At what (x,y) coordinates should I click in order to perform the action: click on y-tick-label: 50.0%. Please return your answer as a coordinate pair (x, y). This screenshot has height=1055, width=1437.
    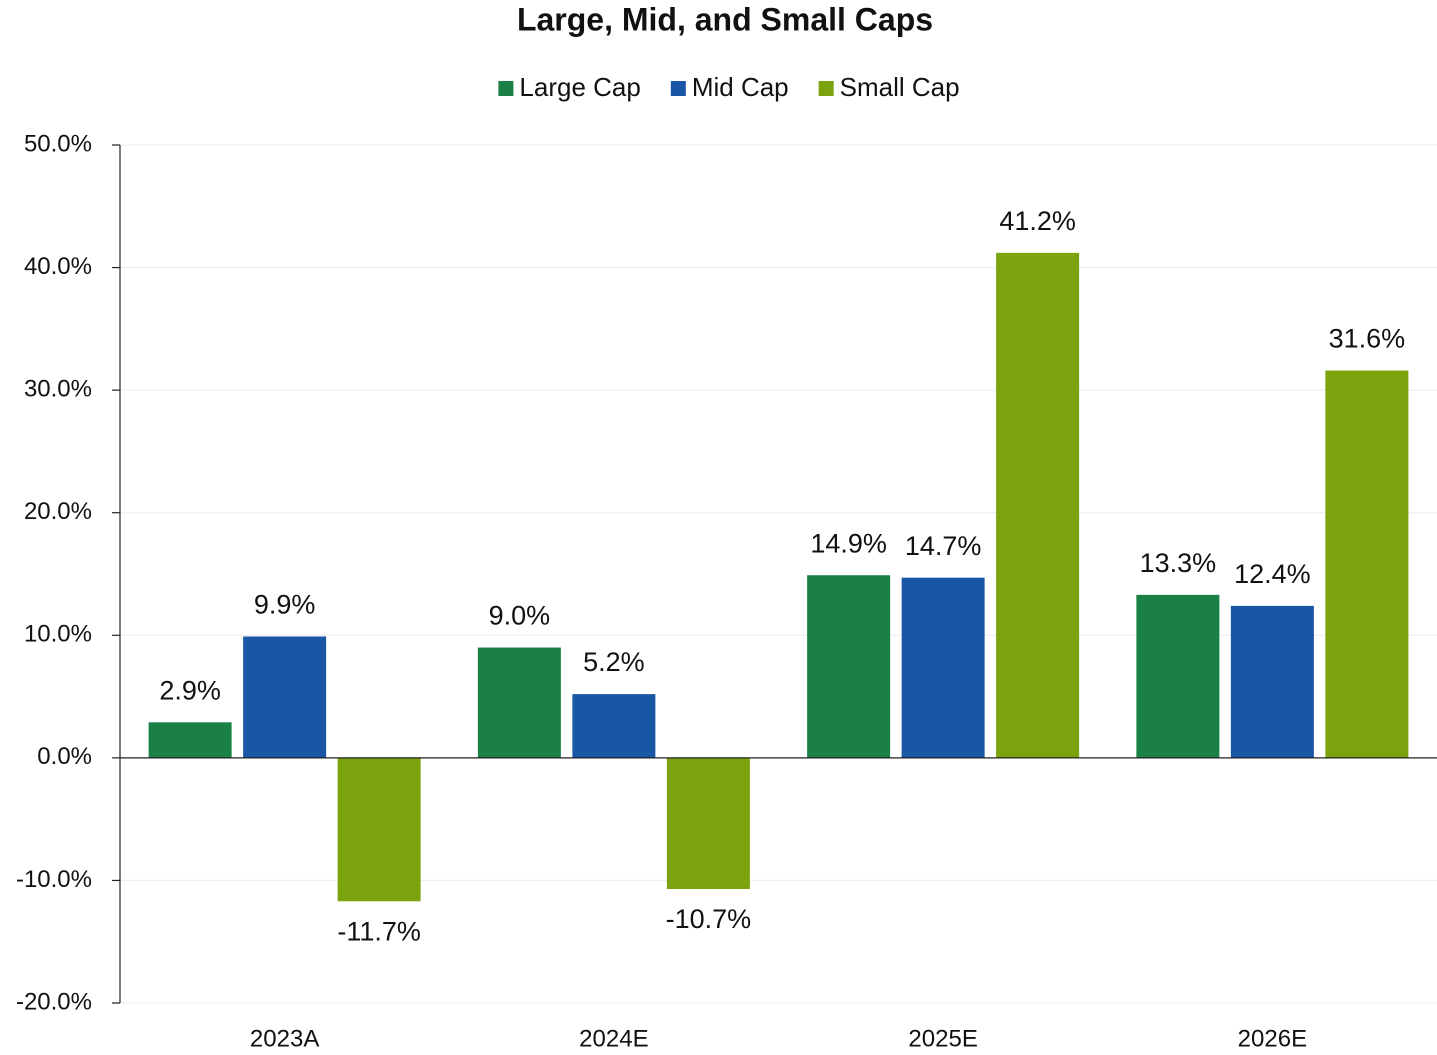
    Looking at the image, I should click on (58, 143).